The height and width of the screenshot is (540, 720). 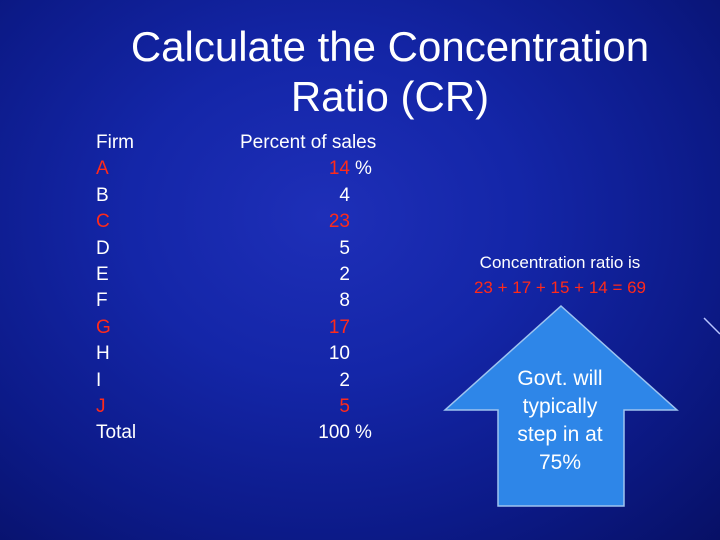 What do you see at coordinates (339, 354) in the screenshot?
I see `percent-value: 10` at bounding box center [339, 354].